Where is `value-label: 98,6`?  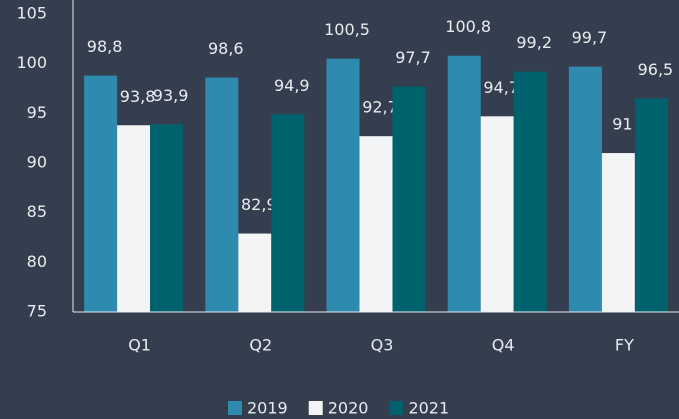
value-label: 98,6 is located at coordinates (226, 48).